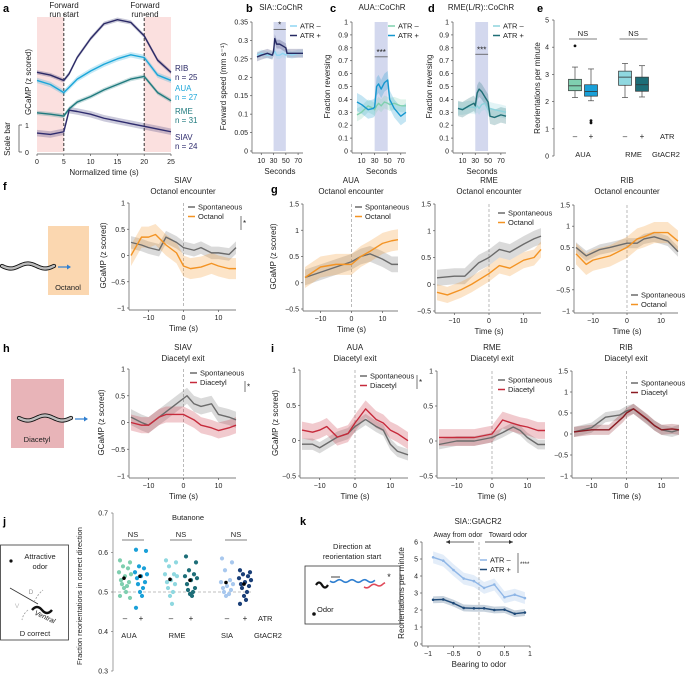 This screenshot has height=674, width=685. Describe the element at coordinates (268, 635) in the screenshot. I see `construct-label: GtACR2` at that location.